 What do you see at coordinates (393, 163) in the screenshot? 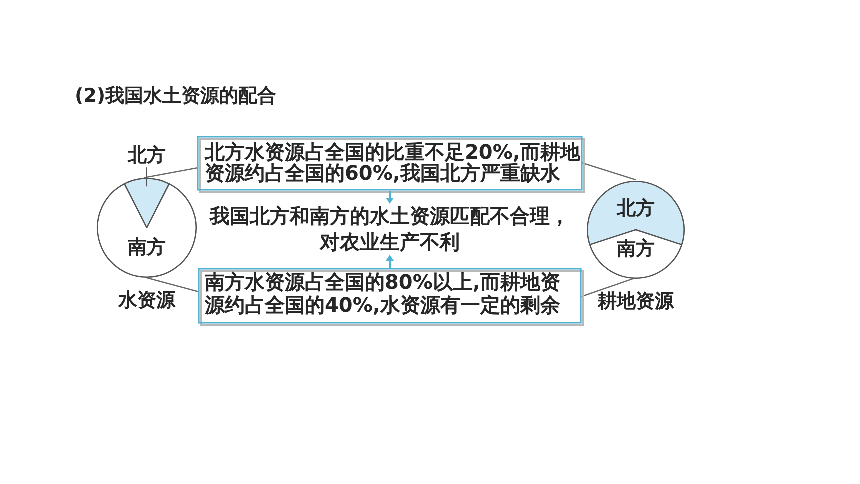
I see `text: 北方水资源占全国的比重不足20%,而耕地资源约占全国的60%,我国北方严重缺水` at bounding box center [393, 163].